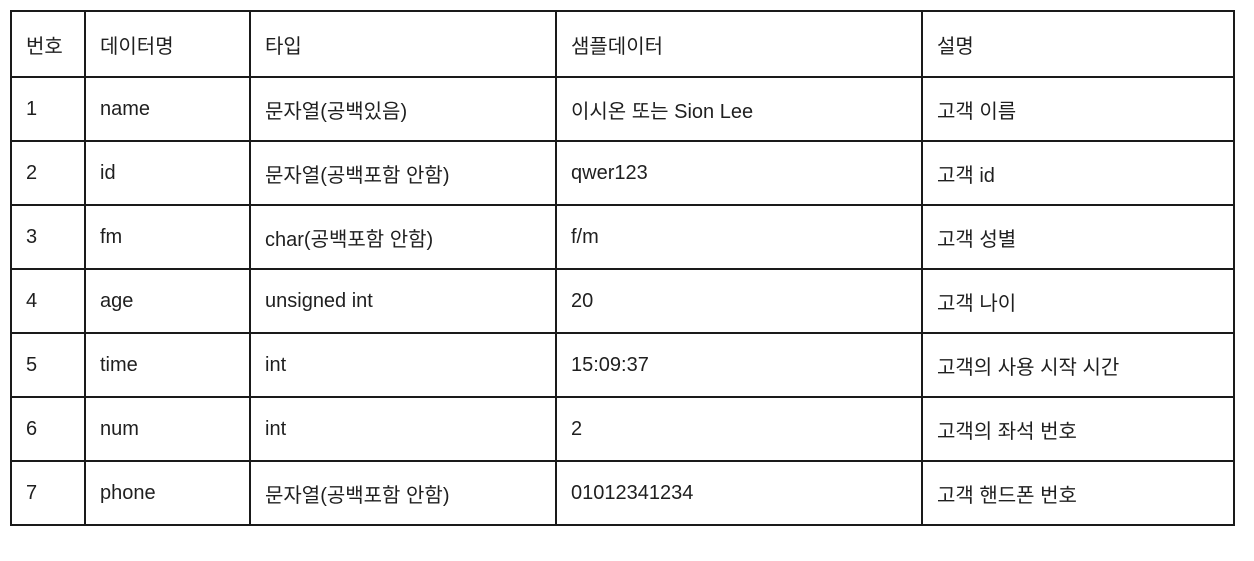  What do you see at coordinates (167, 44) in the screenshot?
I see `header-cell-data-name: 데이터명` at bounding box center [167, 44].